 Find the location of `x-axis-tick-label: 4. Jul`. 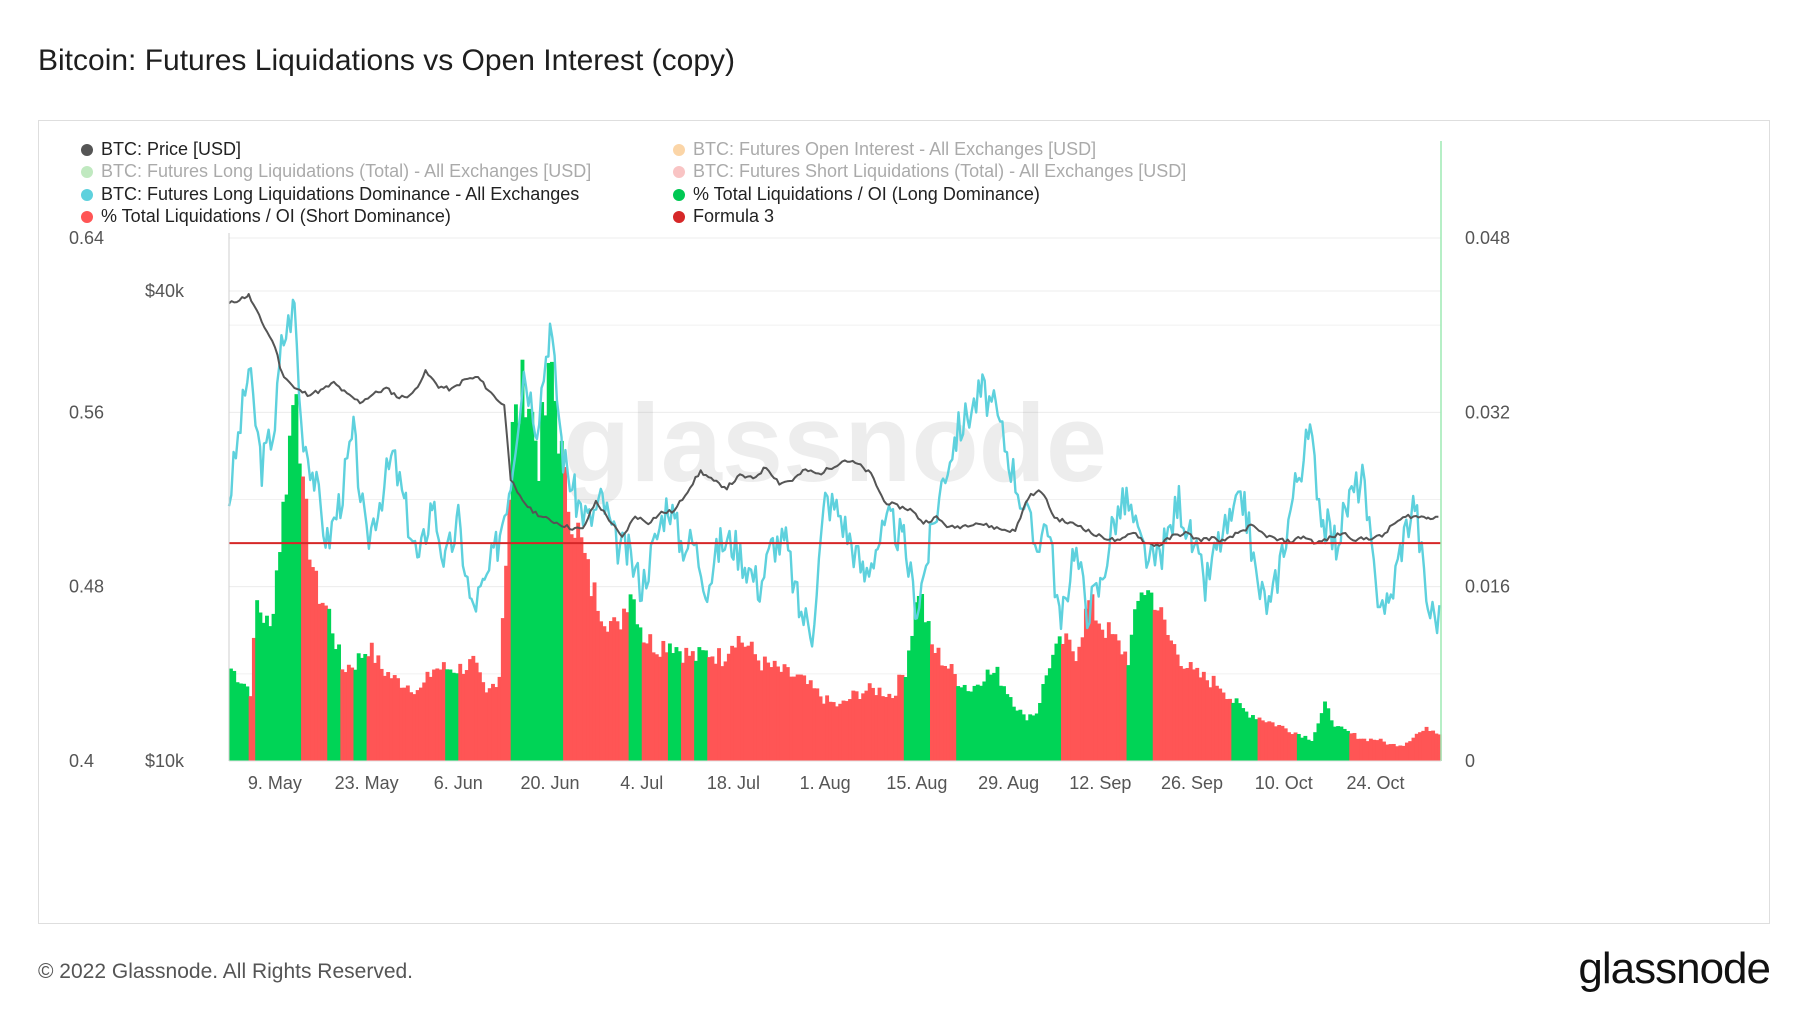

x-axis-tick-label: 4. Jul is located at coordinates (641, 783).